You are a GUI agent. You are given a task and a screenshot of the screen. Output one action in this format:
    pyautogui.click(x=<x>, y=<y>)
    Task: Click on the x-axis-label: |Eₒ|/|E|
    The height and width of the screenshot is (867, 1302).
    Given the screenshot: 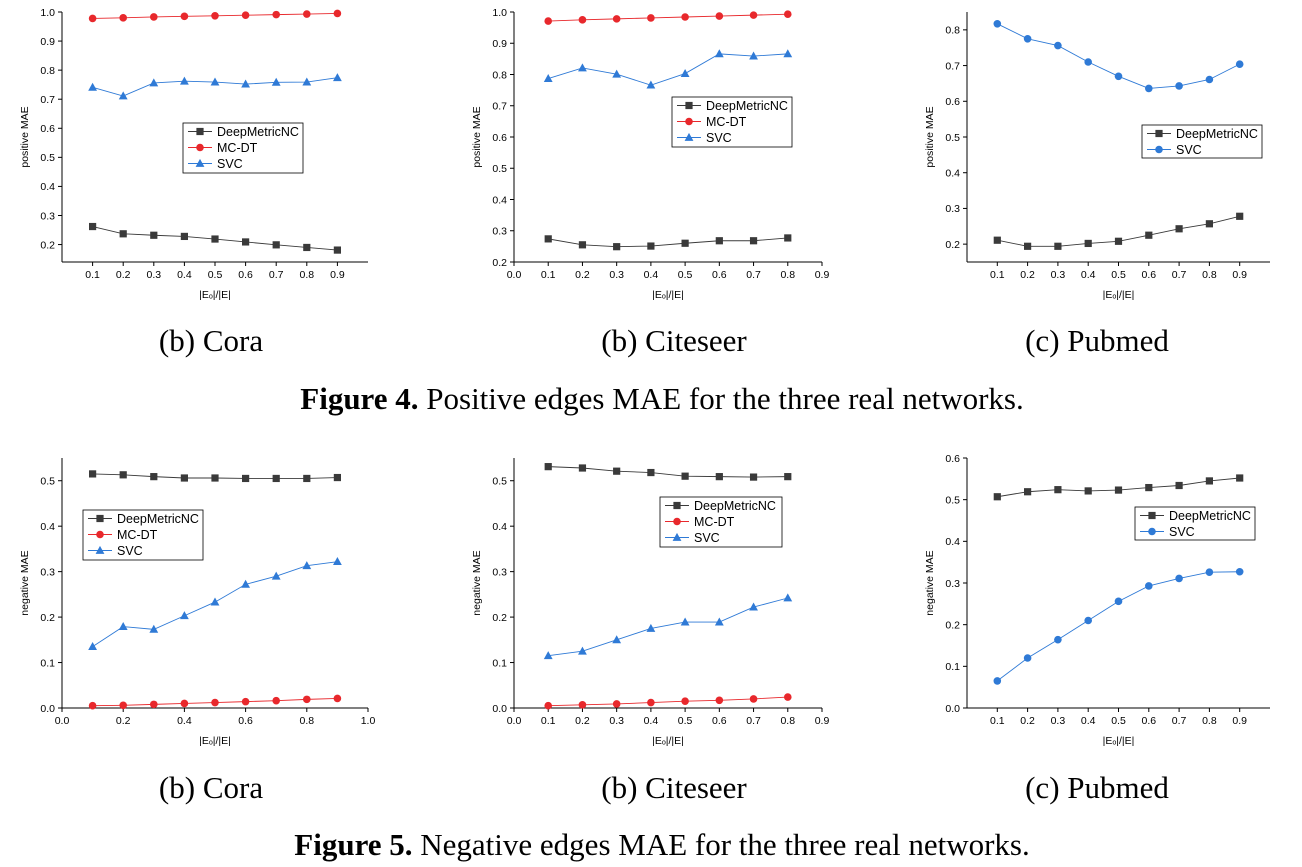 What is the action you would take?
    pyautogui.click(x=668, y=741)
    